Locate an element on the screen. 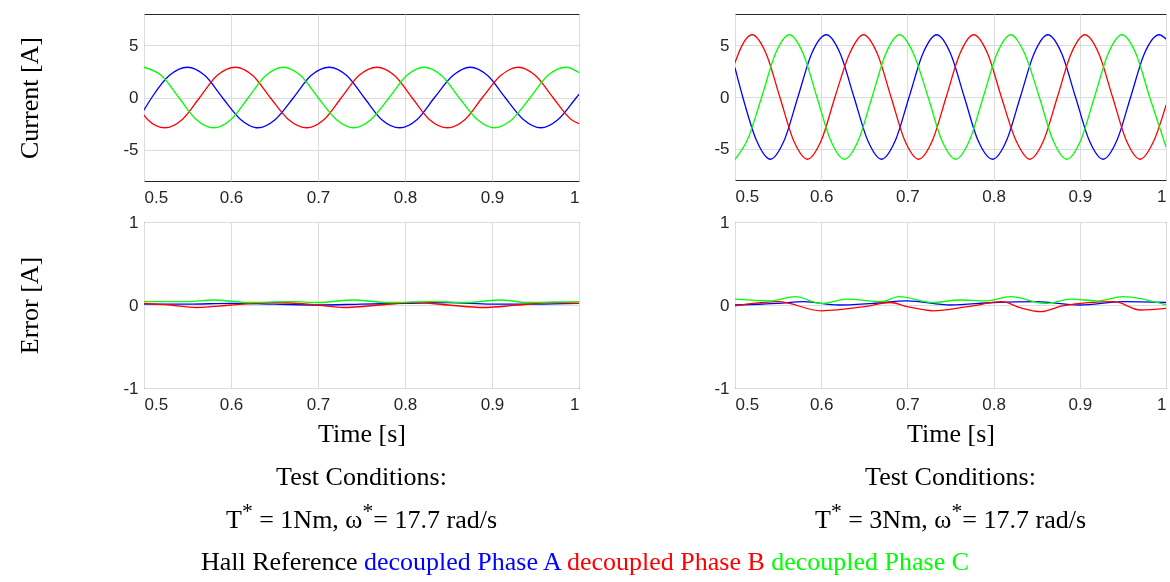 The height and width of the screenshot is (582, 1170). text: decoupled Phase A is located at coordinates (462, 561).